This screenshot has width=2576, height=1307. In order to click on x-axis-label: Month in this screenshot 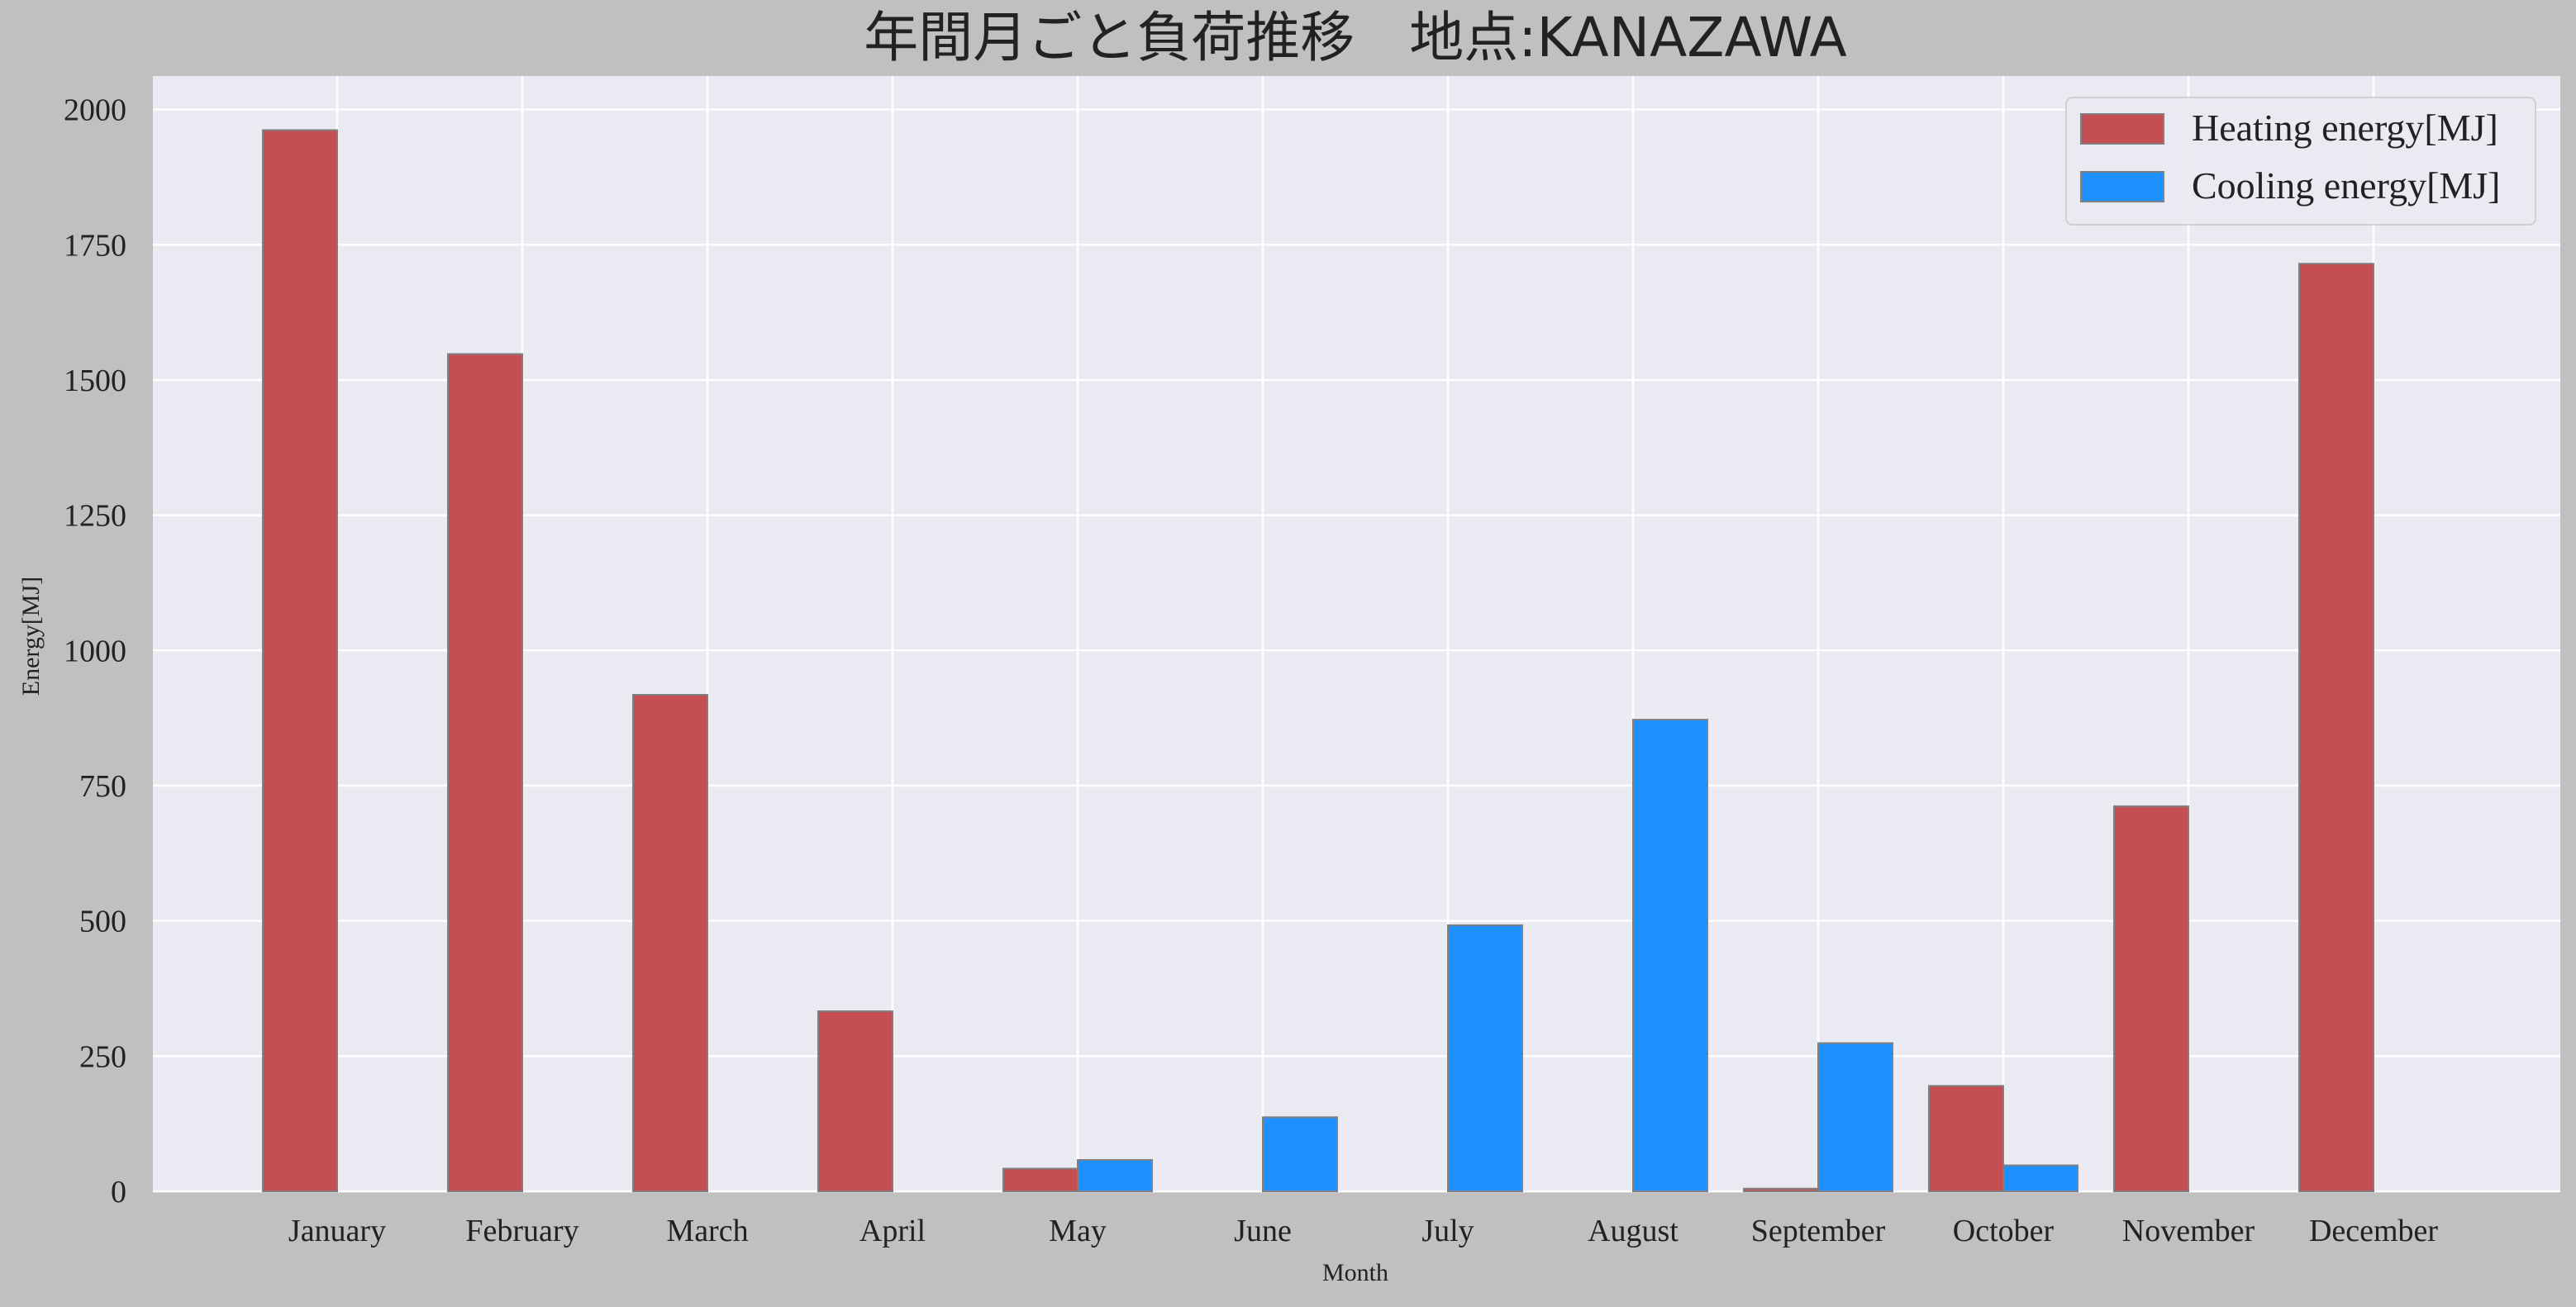, I will do `click(1355, 1272)`.